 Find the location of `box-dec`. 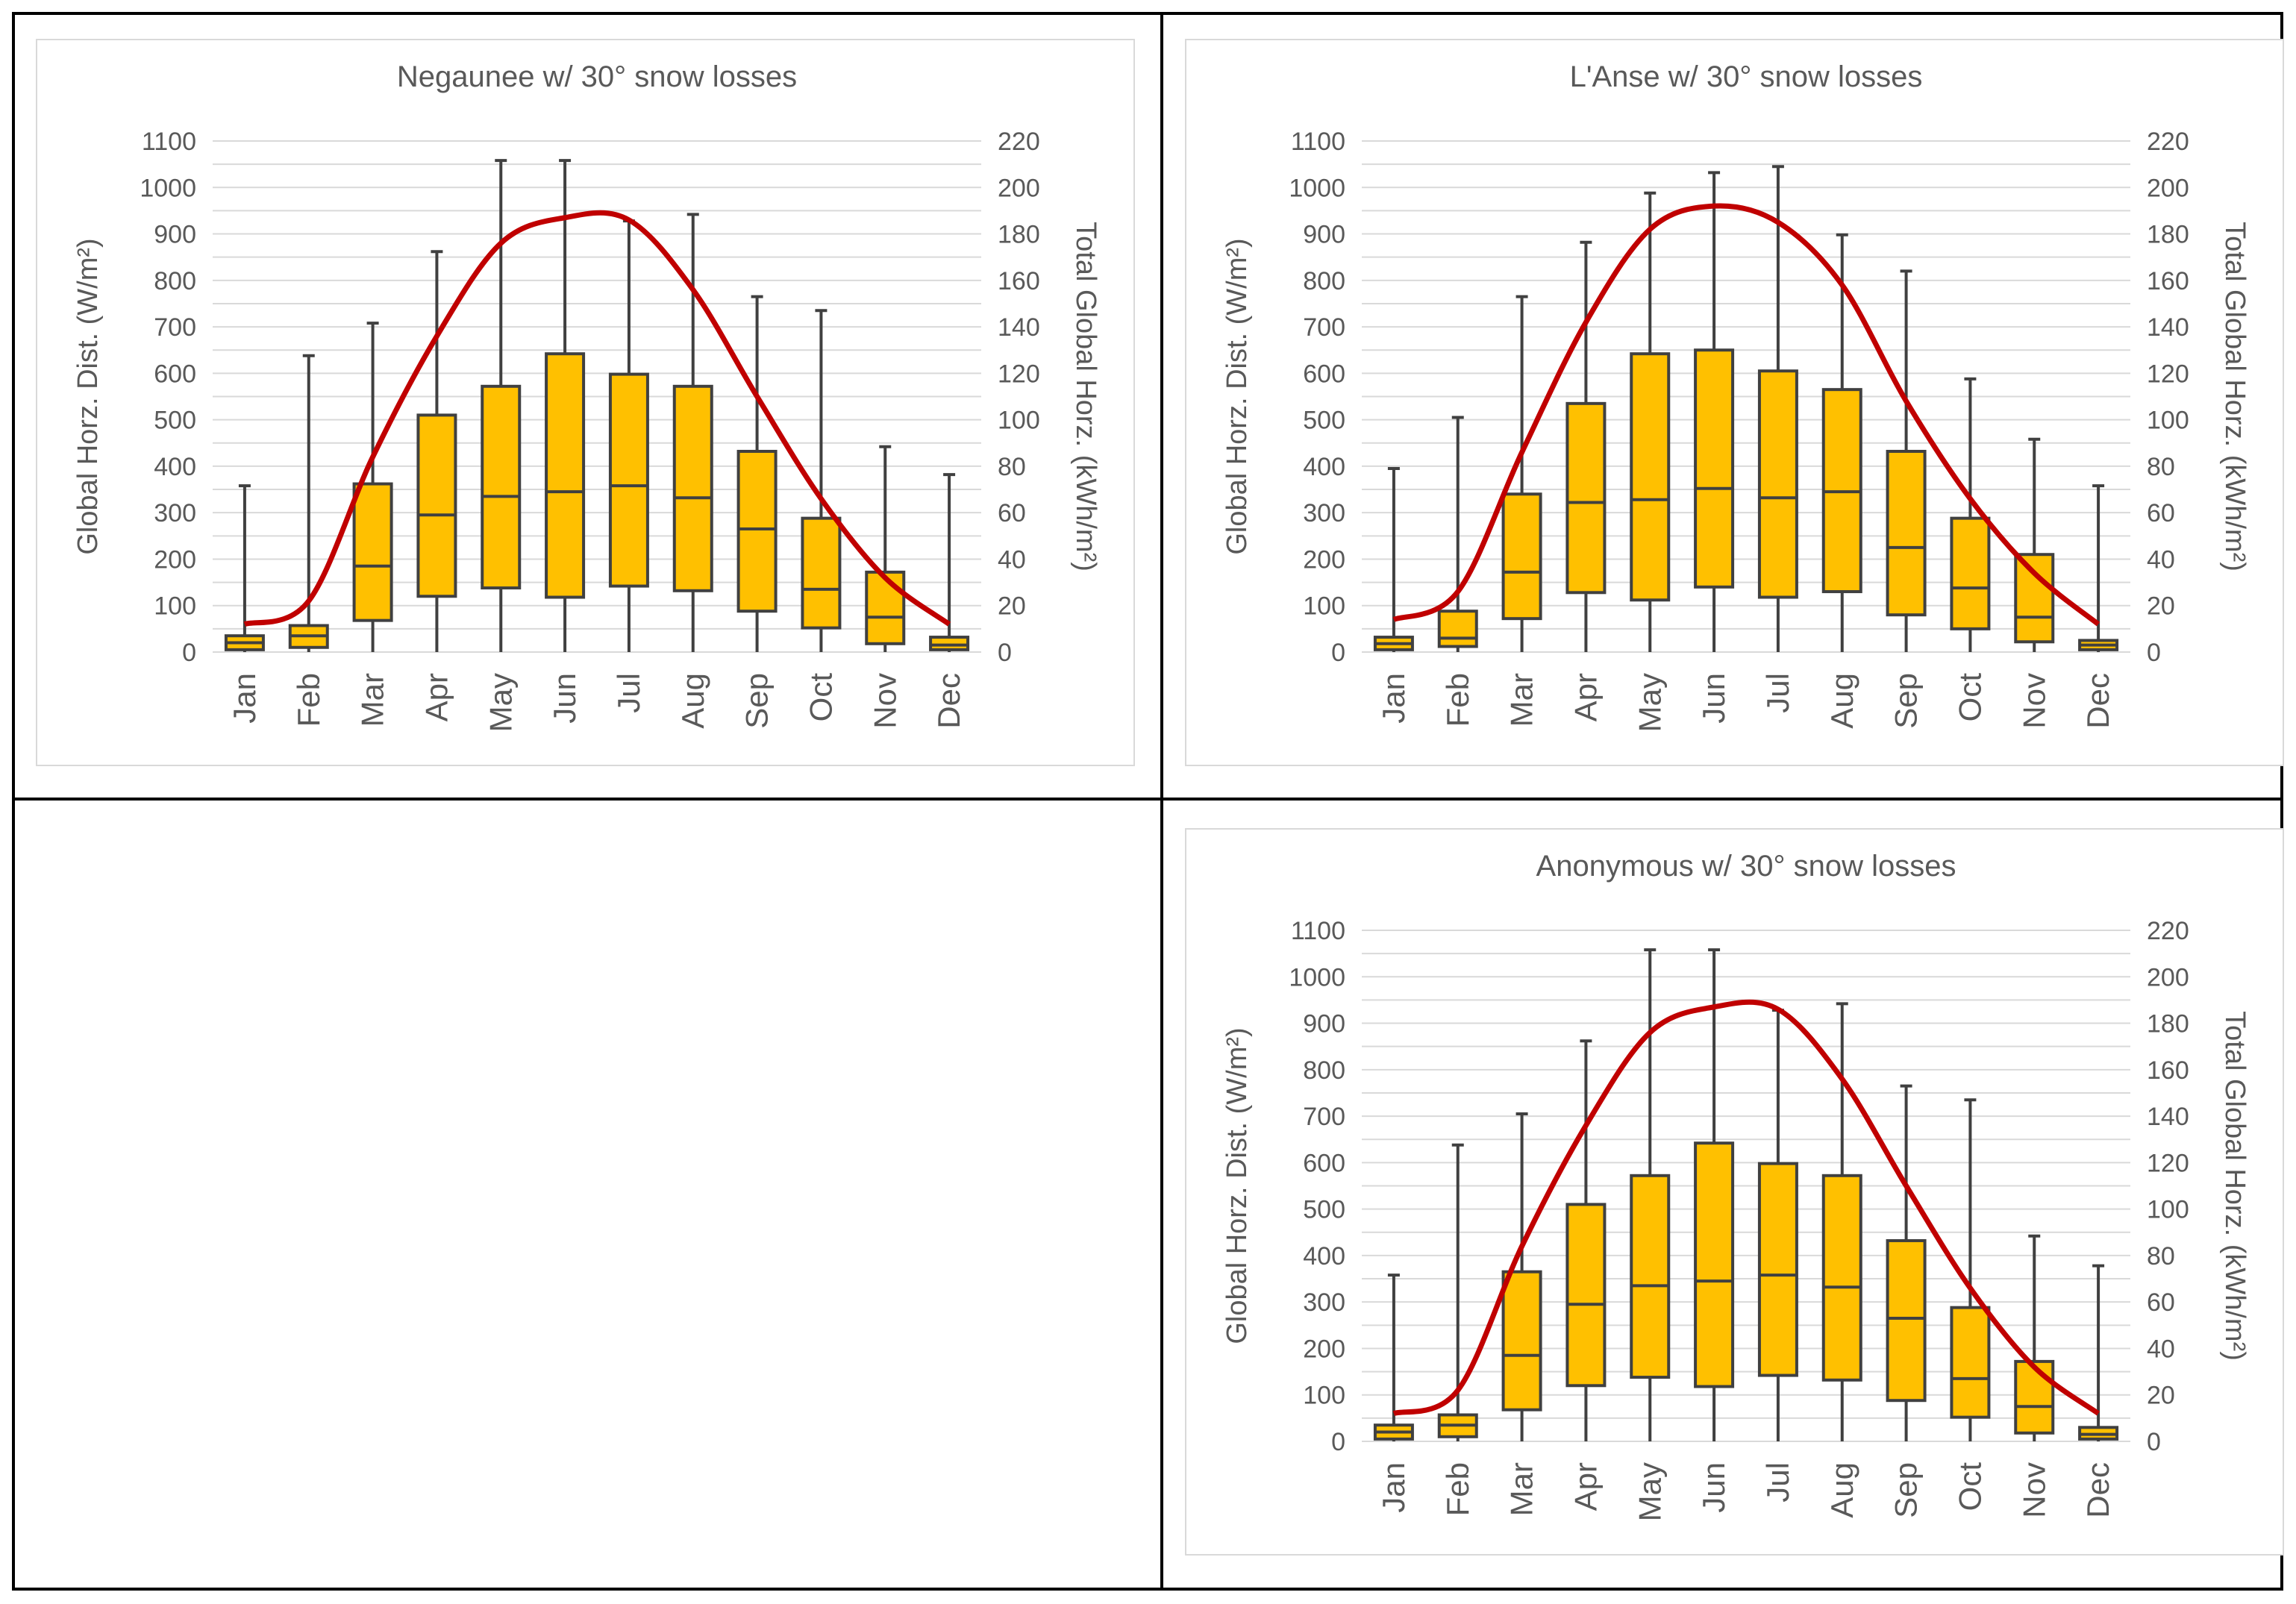

box-dec is located at coordinates (2099, 568).